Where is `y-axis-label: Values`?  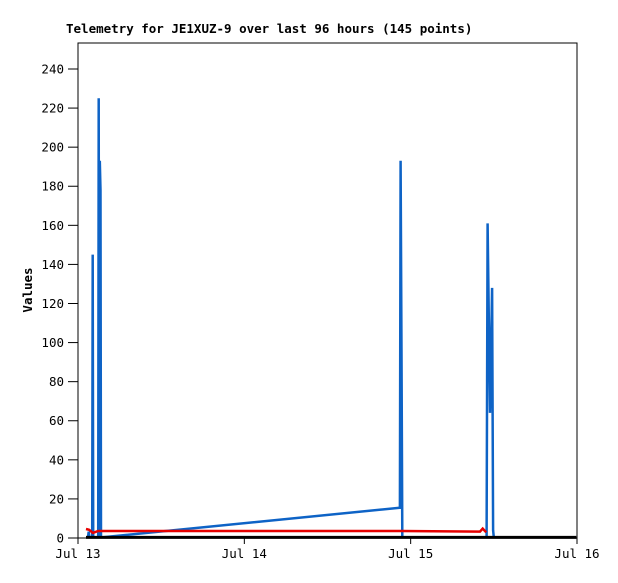
y-axis-label: Values is located at coordinates (27, 289).